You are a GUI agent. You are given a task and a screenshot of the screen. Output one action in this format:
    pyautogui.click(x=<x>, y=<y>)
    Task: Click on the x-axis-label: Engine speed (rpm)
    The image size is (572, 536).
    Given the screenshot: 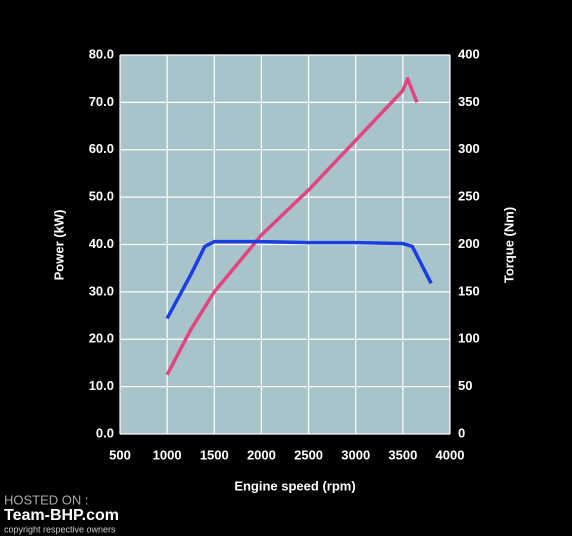 What is the action you would take?
    pyautogui.click(x=294, y=485)
    